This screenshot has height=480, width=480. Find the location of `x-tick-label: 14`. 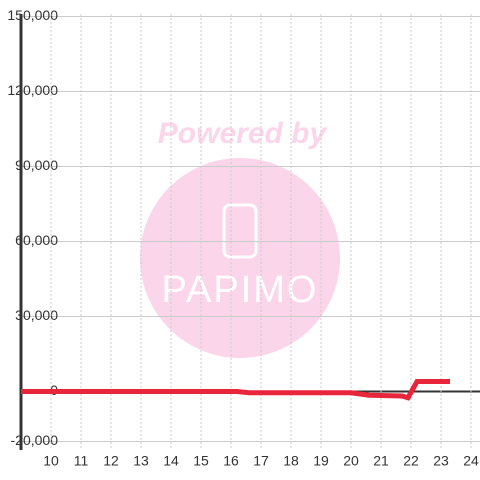

x-tick-label: 14 is located at coordinates (171, 461).